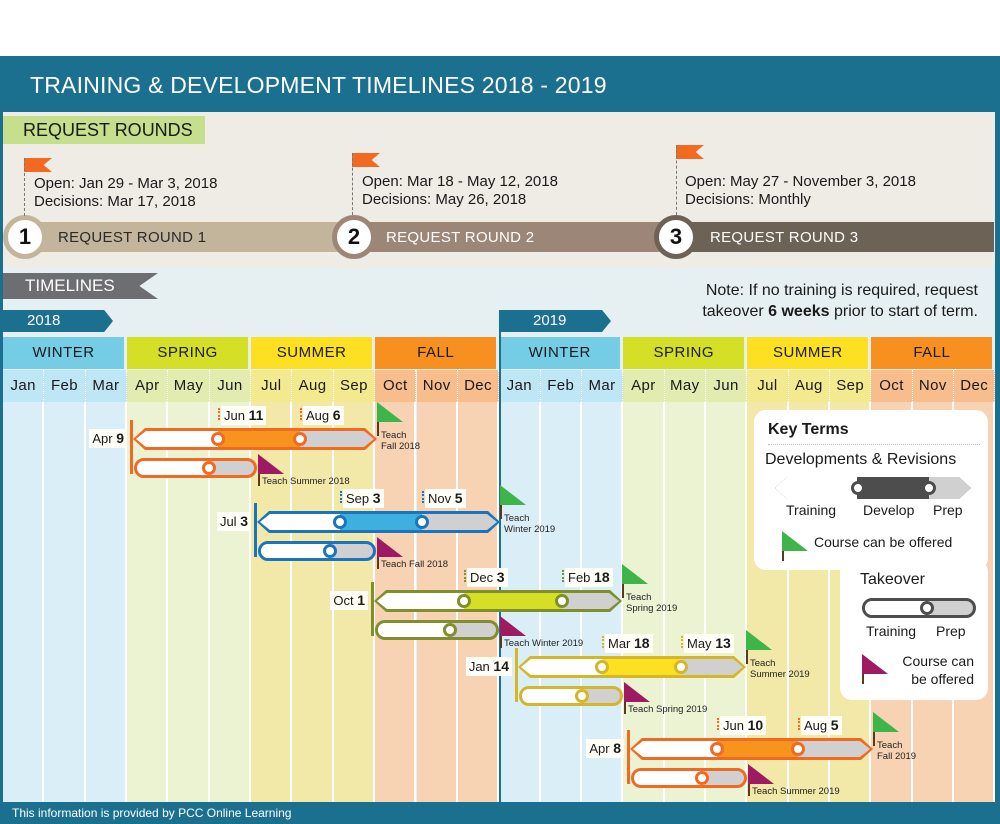  What do you see at coordinates (811, 510) in the screenshot?
I see `key-dev-label-training: Training` at bounding box center [811, 510].